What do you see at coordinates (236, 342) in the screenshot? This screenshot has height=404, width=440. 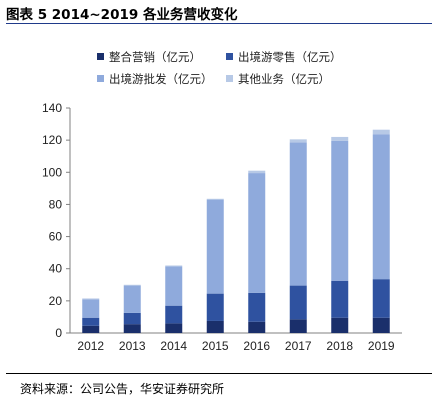 I see `x-axis: 2012 2013 2014 2015 2016 2017 2018 2019` at bounding box center [236, 342].